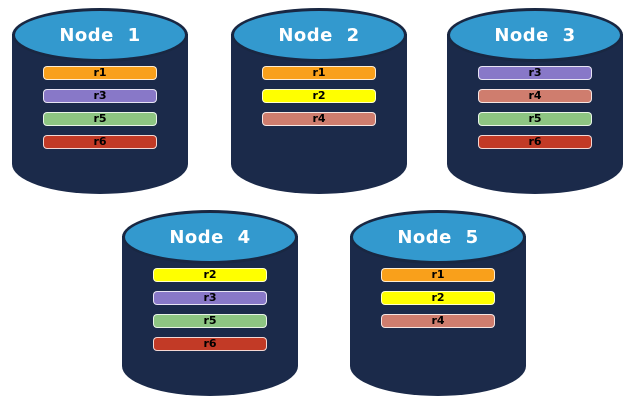 This screenshot has width=638, height=402. Describe the element at coordinates (535, 107) in the screenshot. I see `replica-list: r3 r4 r5 r6` at that location.